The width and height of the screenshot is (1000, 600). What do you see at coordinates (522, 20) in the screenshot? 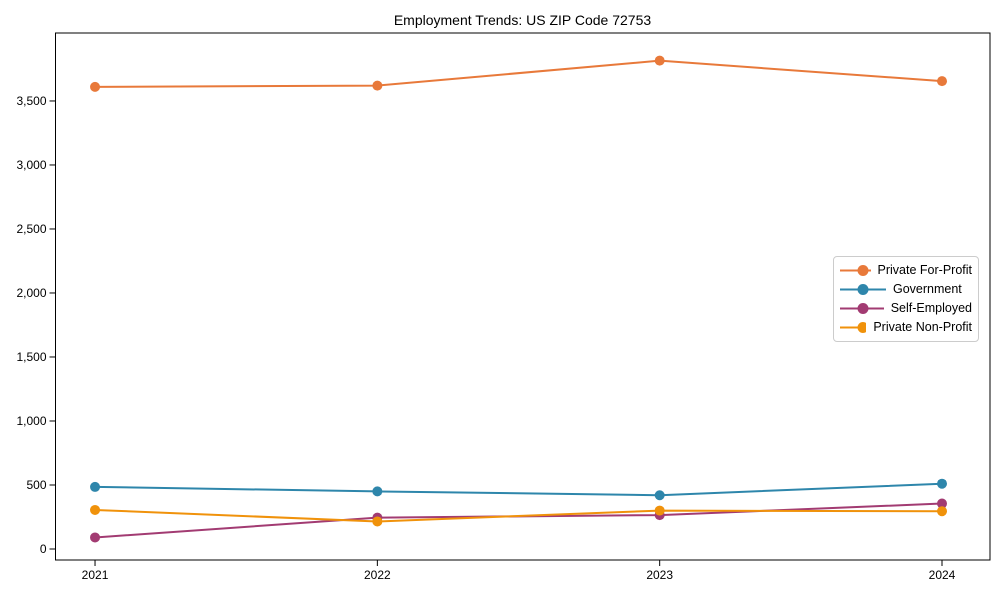
I see `chart-title: Employment Trends: US ZIP Code 72753` at bounding box center [522, 20].